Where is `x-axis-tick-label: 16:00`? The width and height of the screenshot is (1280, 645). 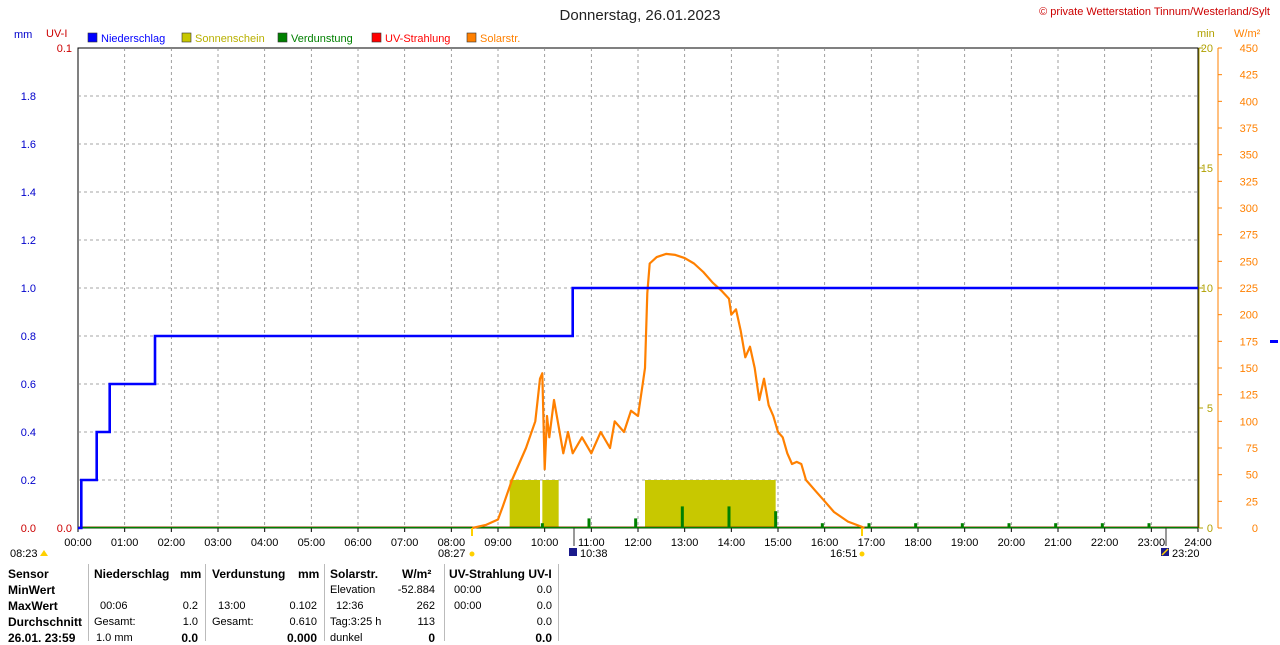 x-axis-tick-label: 16:00 is located at coordinates (825, 543).